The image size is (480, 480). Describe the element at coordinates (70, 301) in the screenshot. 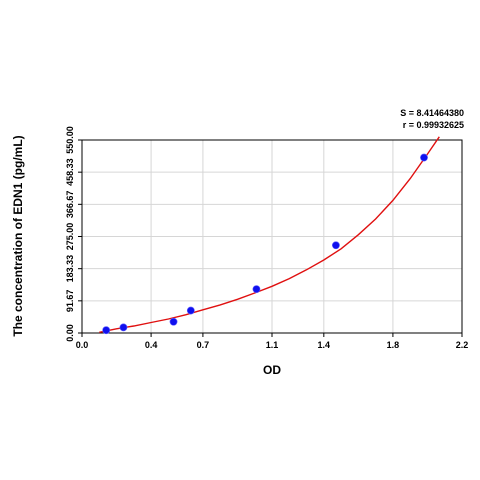

I see `y-tick-label: 91.67` at that location.